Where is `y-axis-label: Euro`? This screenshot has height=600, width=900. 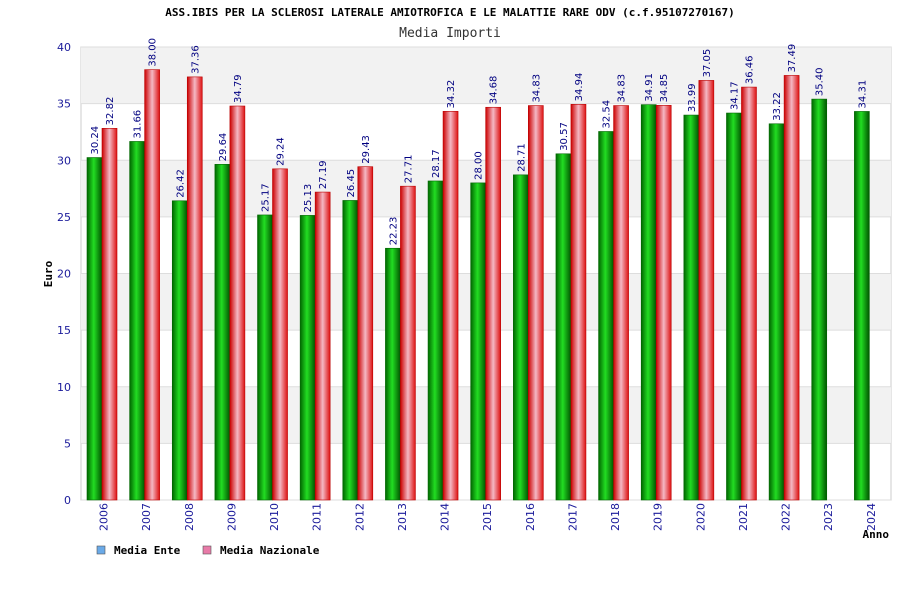 y-axis-label: Euro is located at coordinates (48, 273).